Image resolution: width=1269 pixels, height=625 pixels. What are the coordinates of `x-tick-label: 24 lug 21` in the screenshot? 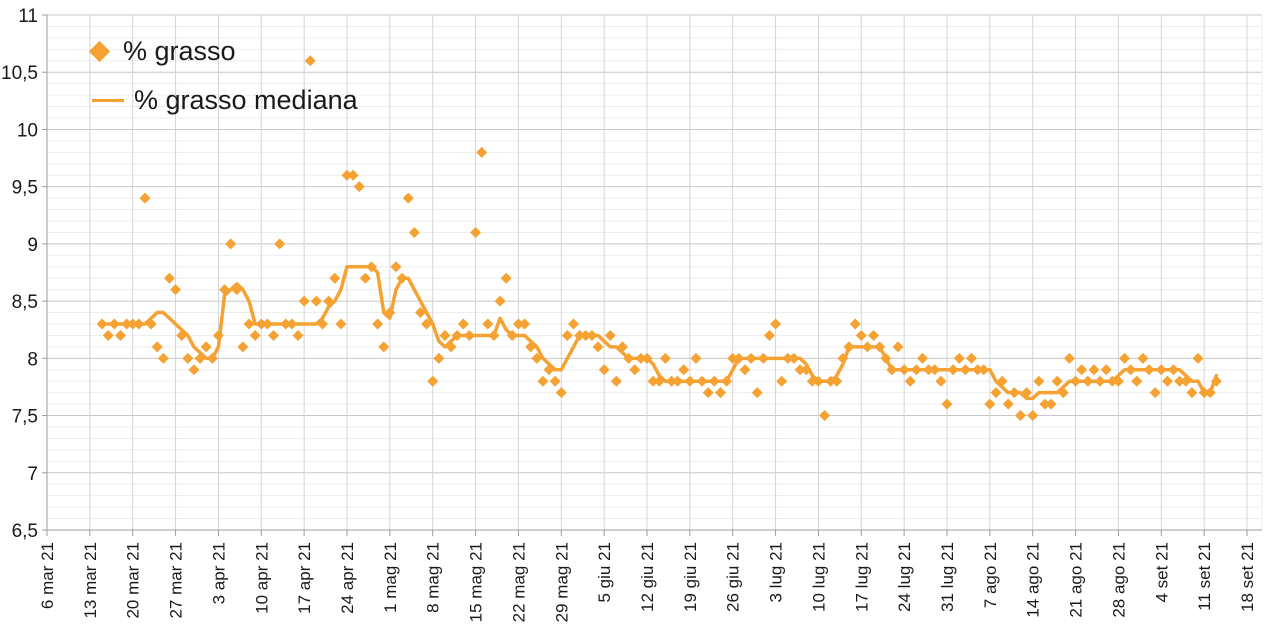 It's located at (904, 577).